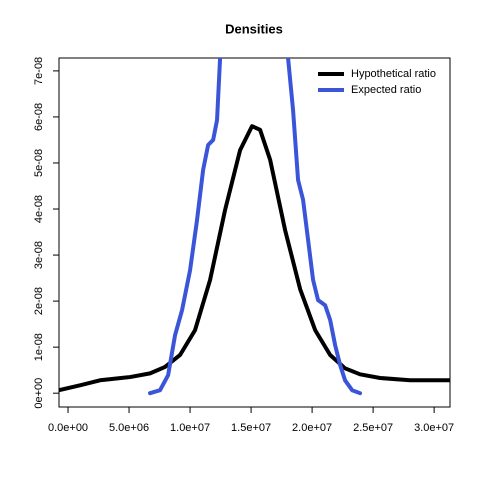 Image resolution: width=480 pixels, height=480 pixels. What do you see at coordinates (39, 71) in the screenshot?
I see `y-tick-label: 7e-08` at bounding box center [39, 71].